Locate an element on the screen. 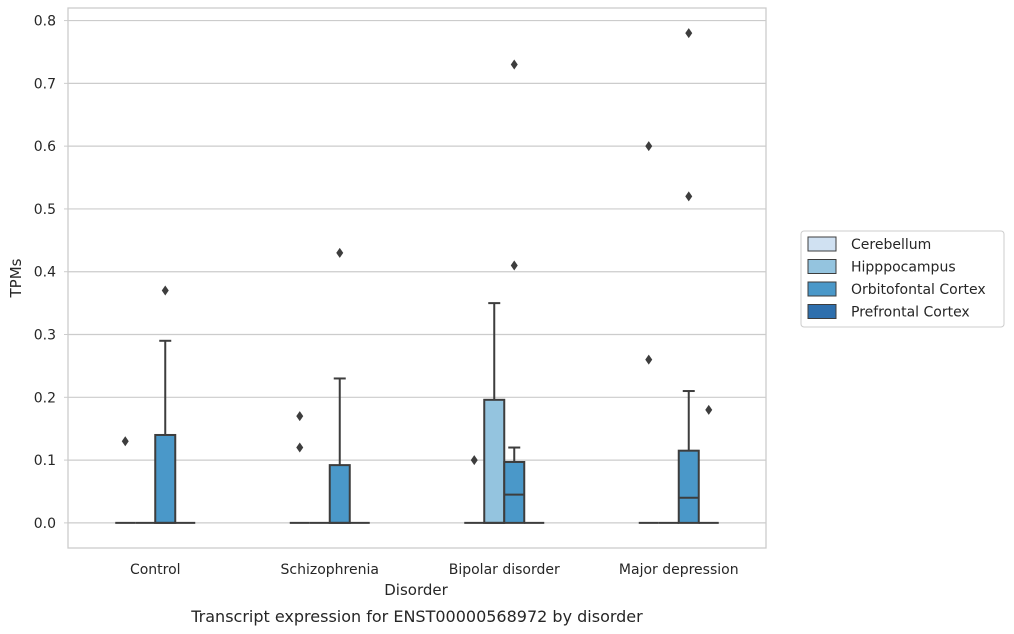  y-axis-ticks: 0.0 0.1 0.2 0.3 0.4 0.5 0.6 0.7 0.8 is located at coordinates (51, 273).